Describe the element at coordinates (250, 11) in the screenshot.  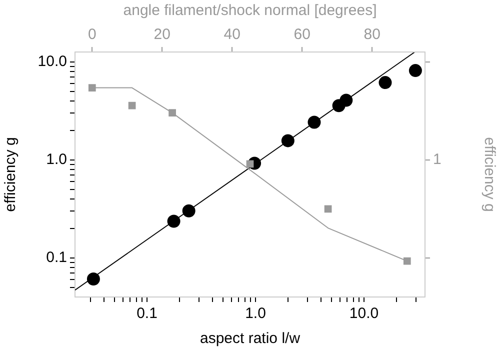
I see `x-axis-title: angle filament/shock normal [degrees]` at that location.